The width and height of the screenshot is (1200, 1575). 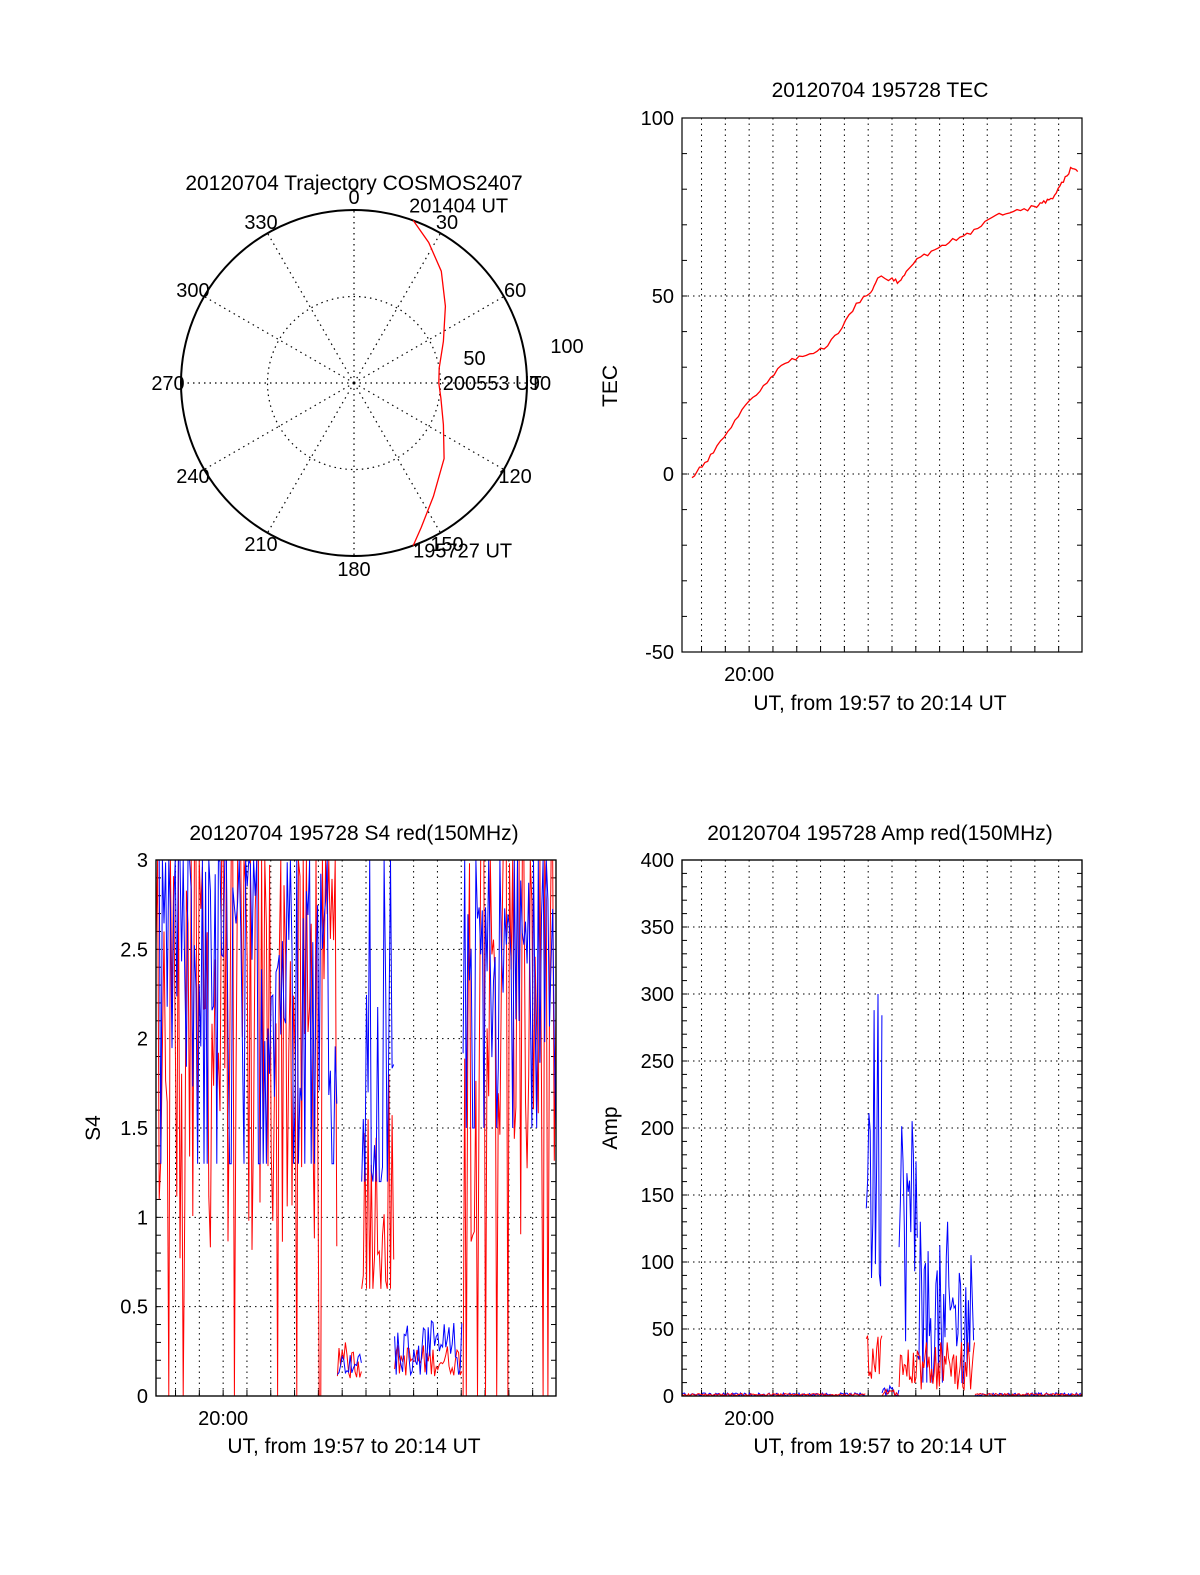 I want to click on polar-ring-label: 50, so click(x=474, y=359).